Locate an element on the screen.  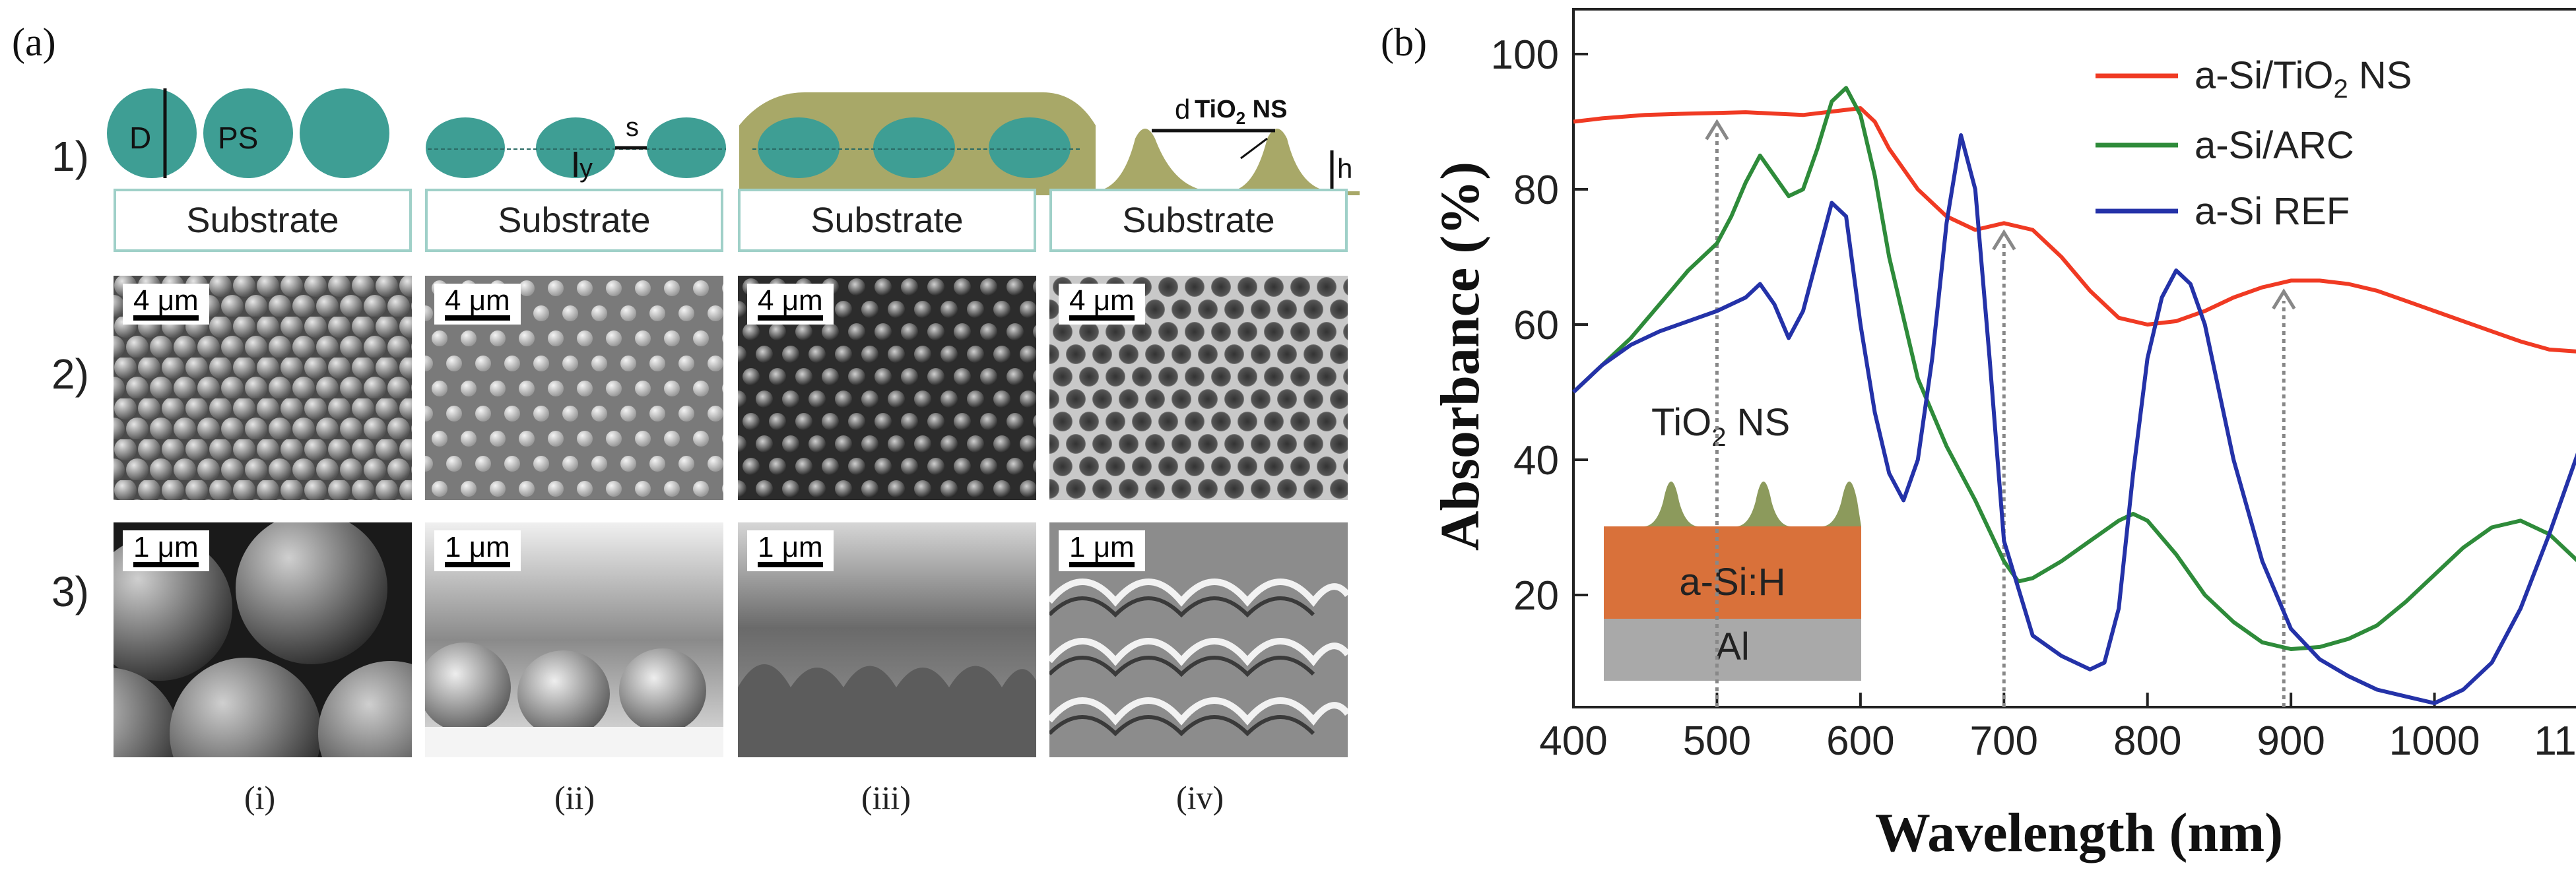
series-line-tio2-ns is located at coordinates (2074, 230).